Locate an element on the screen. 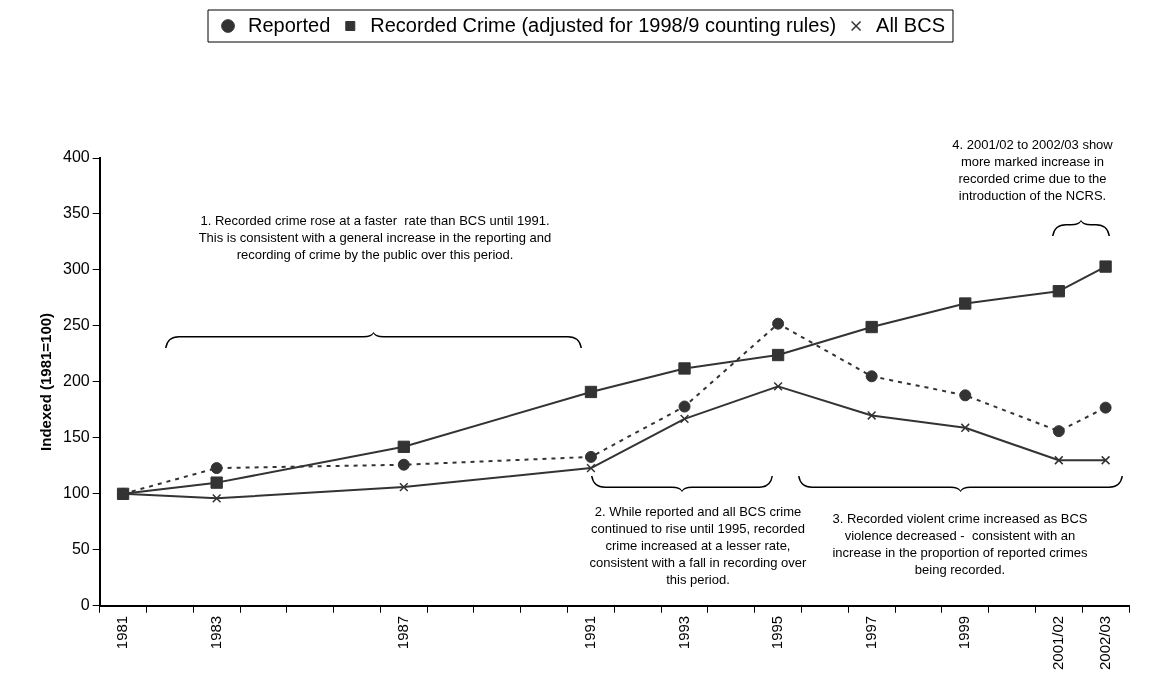 The width and height of the screenshot is (1169, 700). x-tick-label: 1991 is located at coordinates (590, 632).